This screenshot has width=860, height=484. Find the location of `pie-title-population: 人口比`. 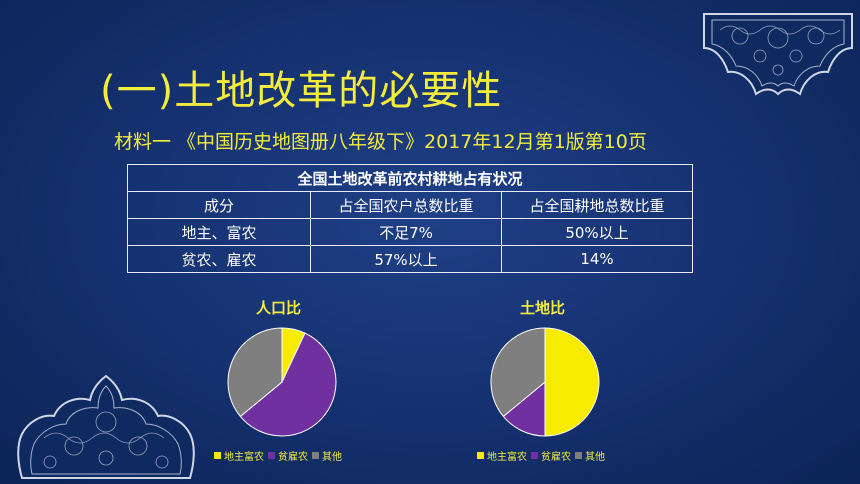

pie-title-population: 人口比 is located at coordinates (279, 308).